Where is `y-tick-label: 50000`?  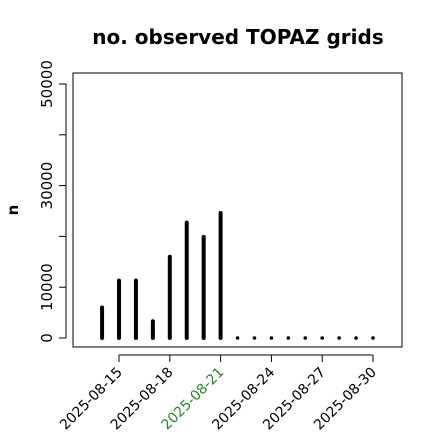 y-tick-label: 50000 is located at coordinates (47, 84).